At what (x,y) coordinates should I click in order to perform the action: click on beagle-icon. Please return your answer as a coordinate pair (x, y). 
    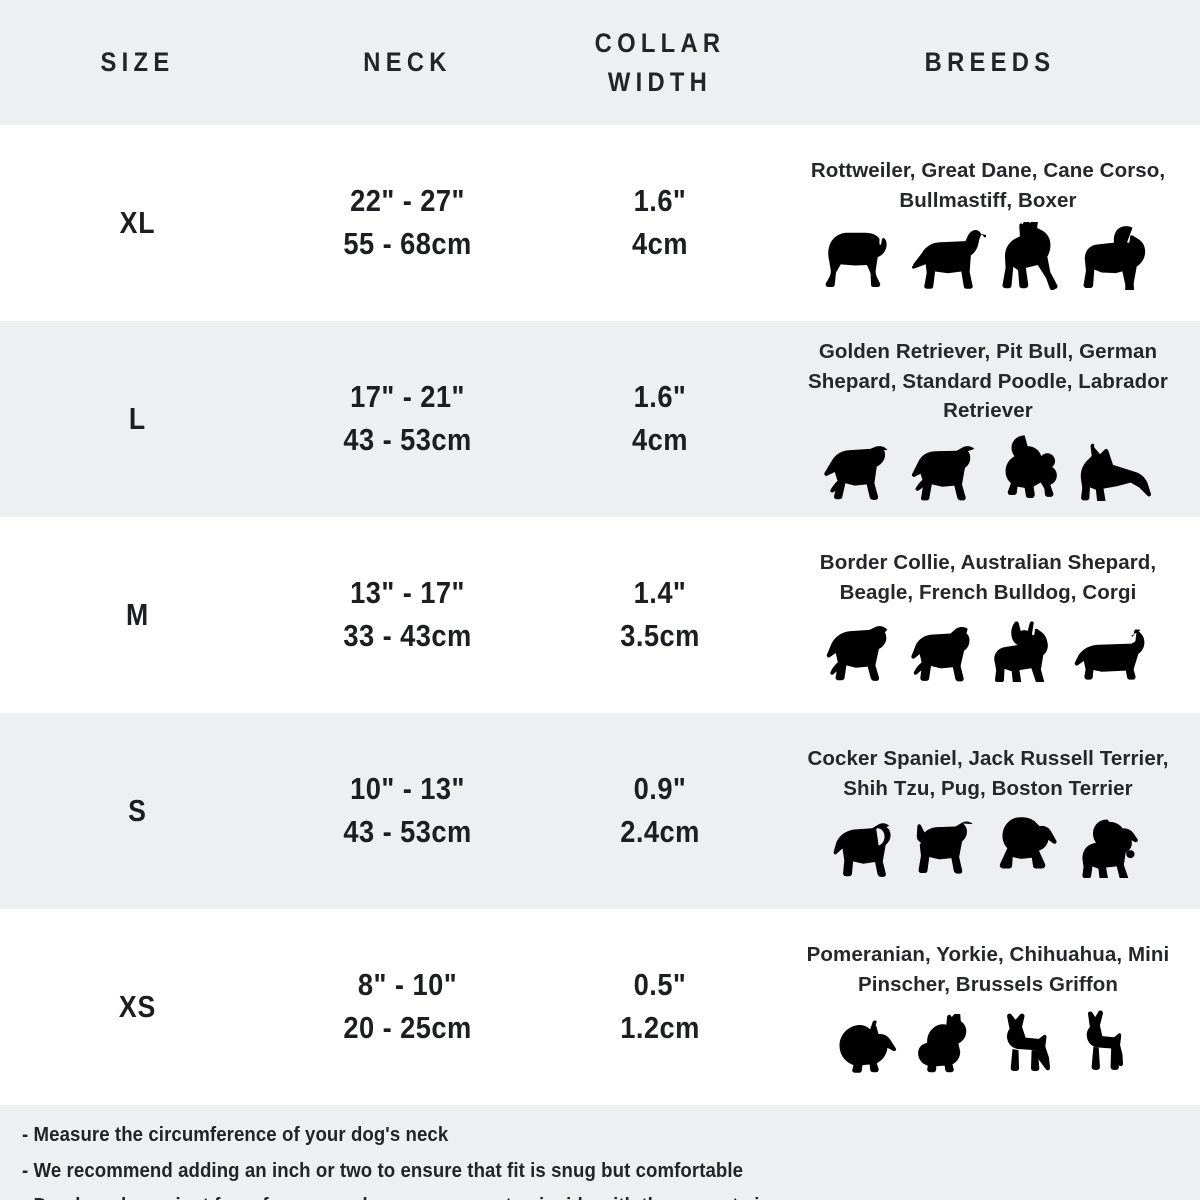
    Looking at the image, I should click on (940, 654).